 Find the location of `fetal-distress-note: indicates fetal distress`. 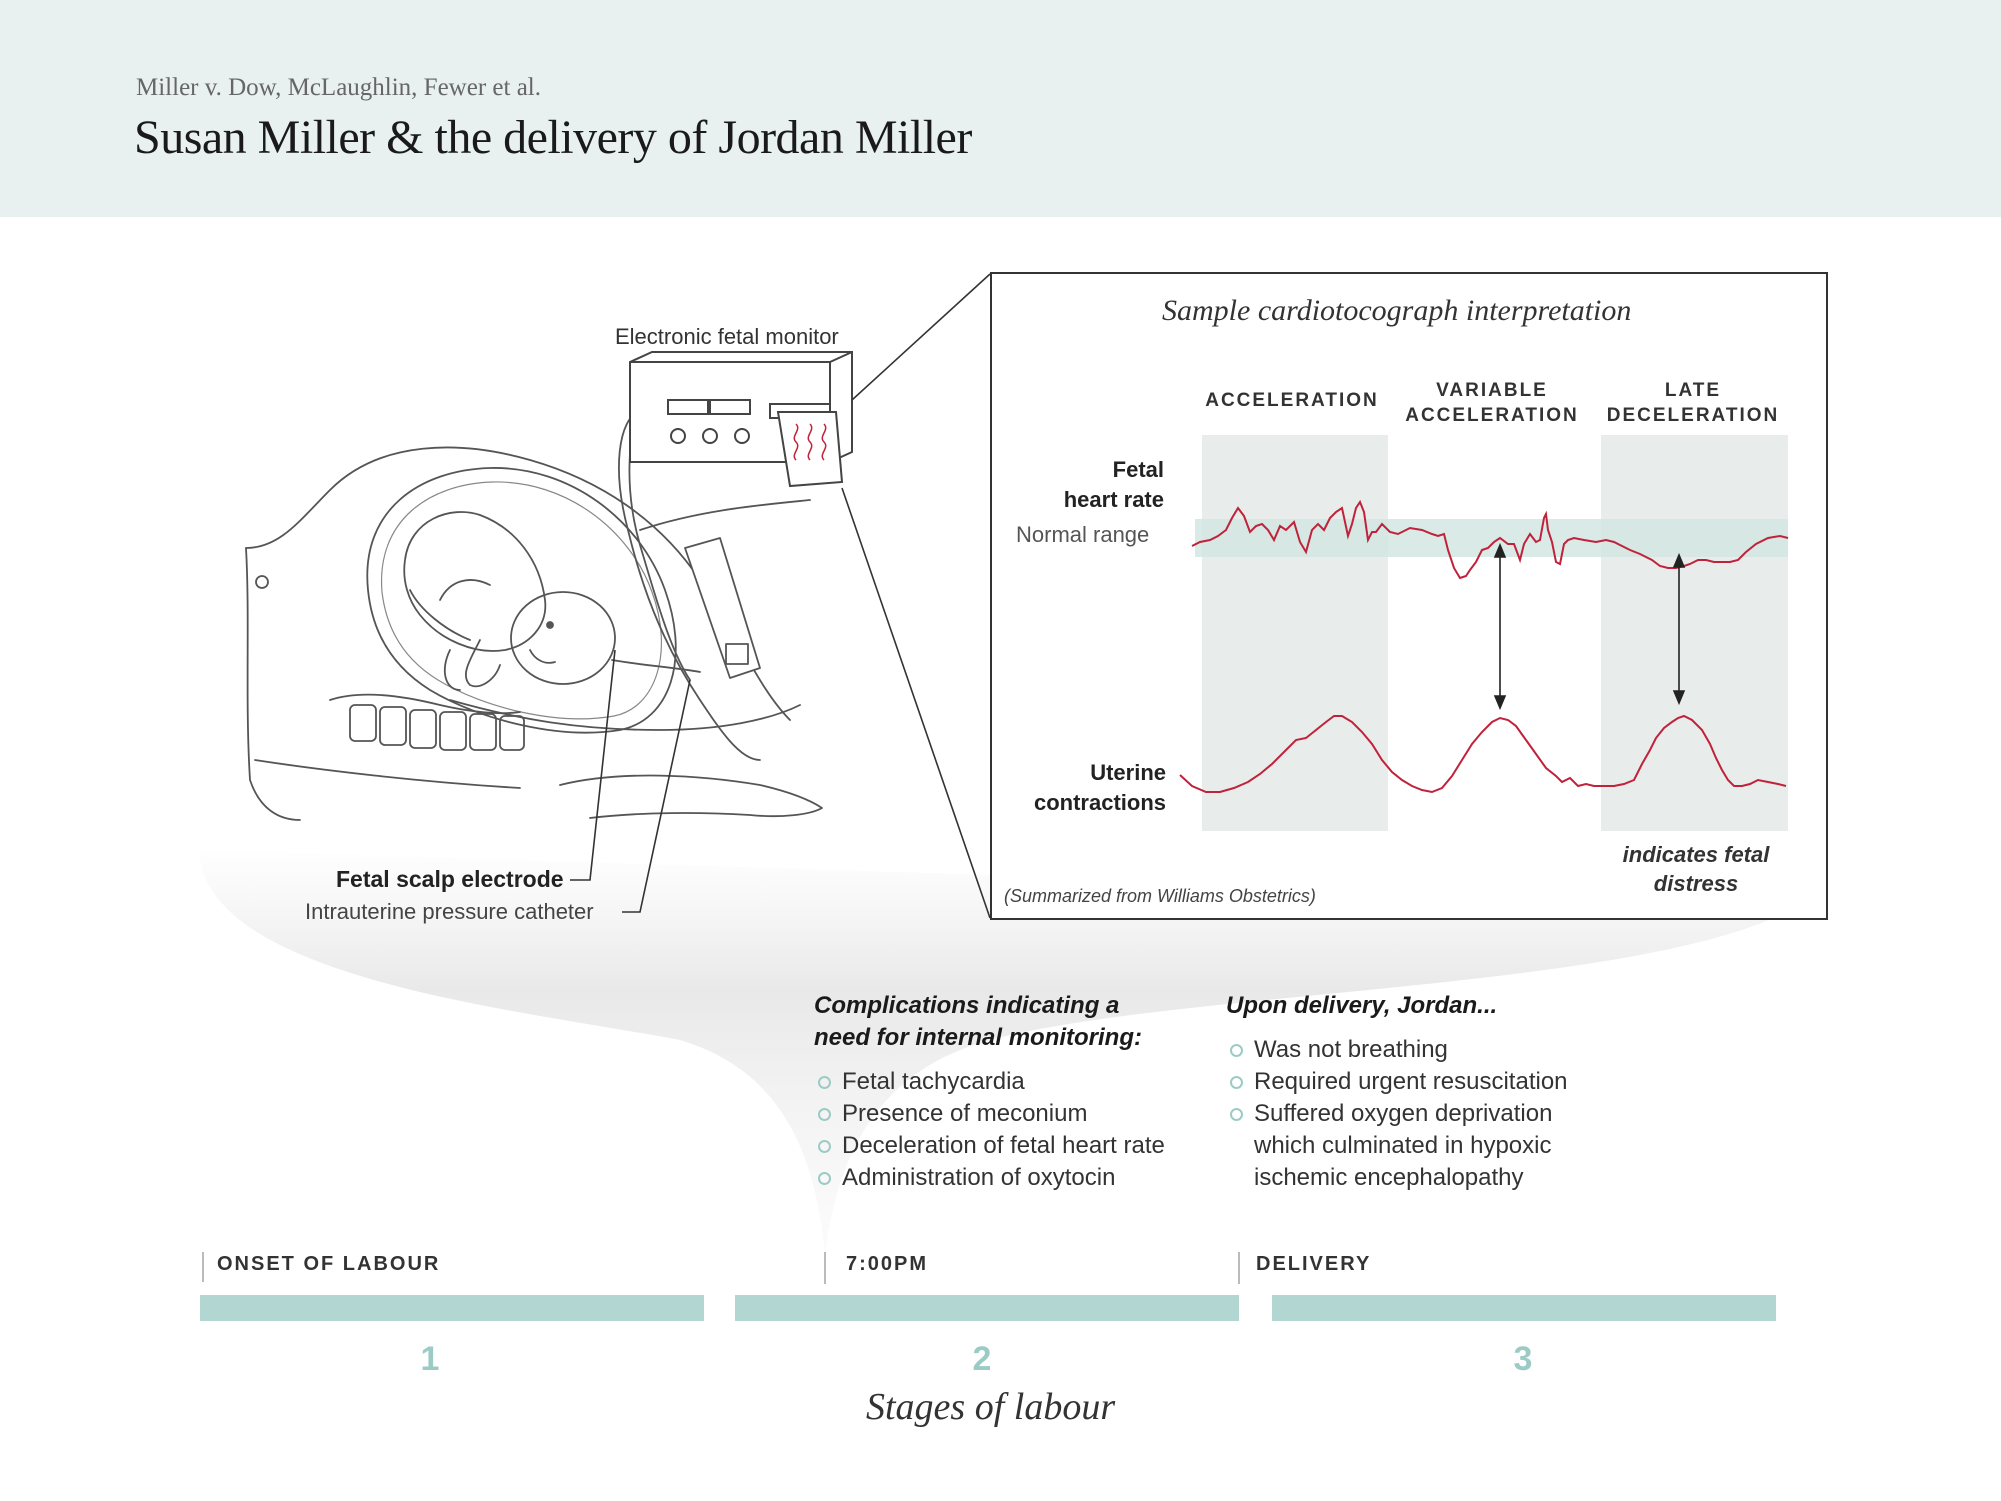

fetal-distress-note: indicates fetal distress is located at coordinates (1696, 869).